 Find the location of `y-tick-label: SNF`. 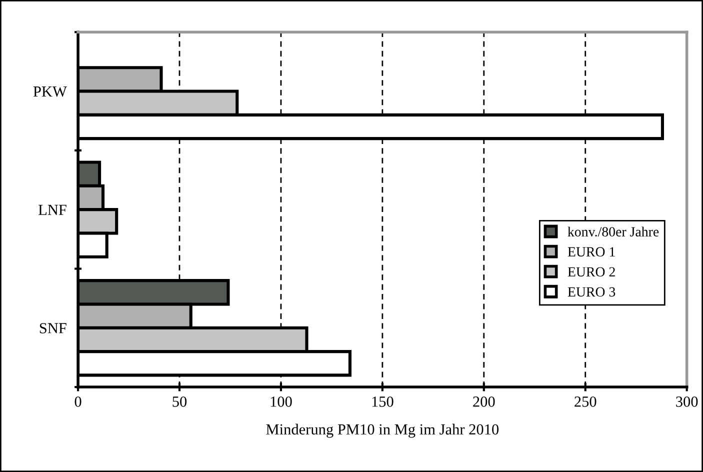

y-tick-label: SNF is located at coordinates (53, 328).